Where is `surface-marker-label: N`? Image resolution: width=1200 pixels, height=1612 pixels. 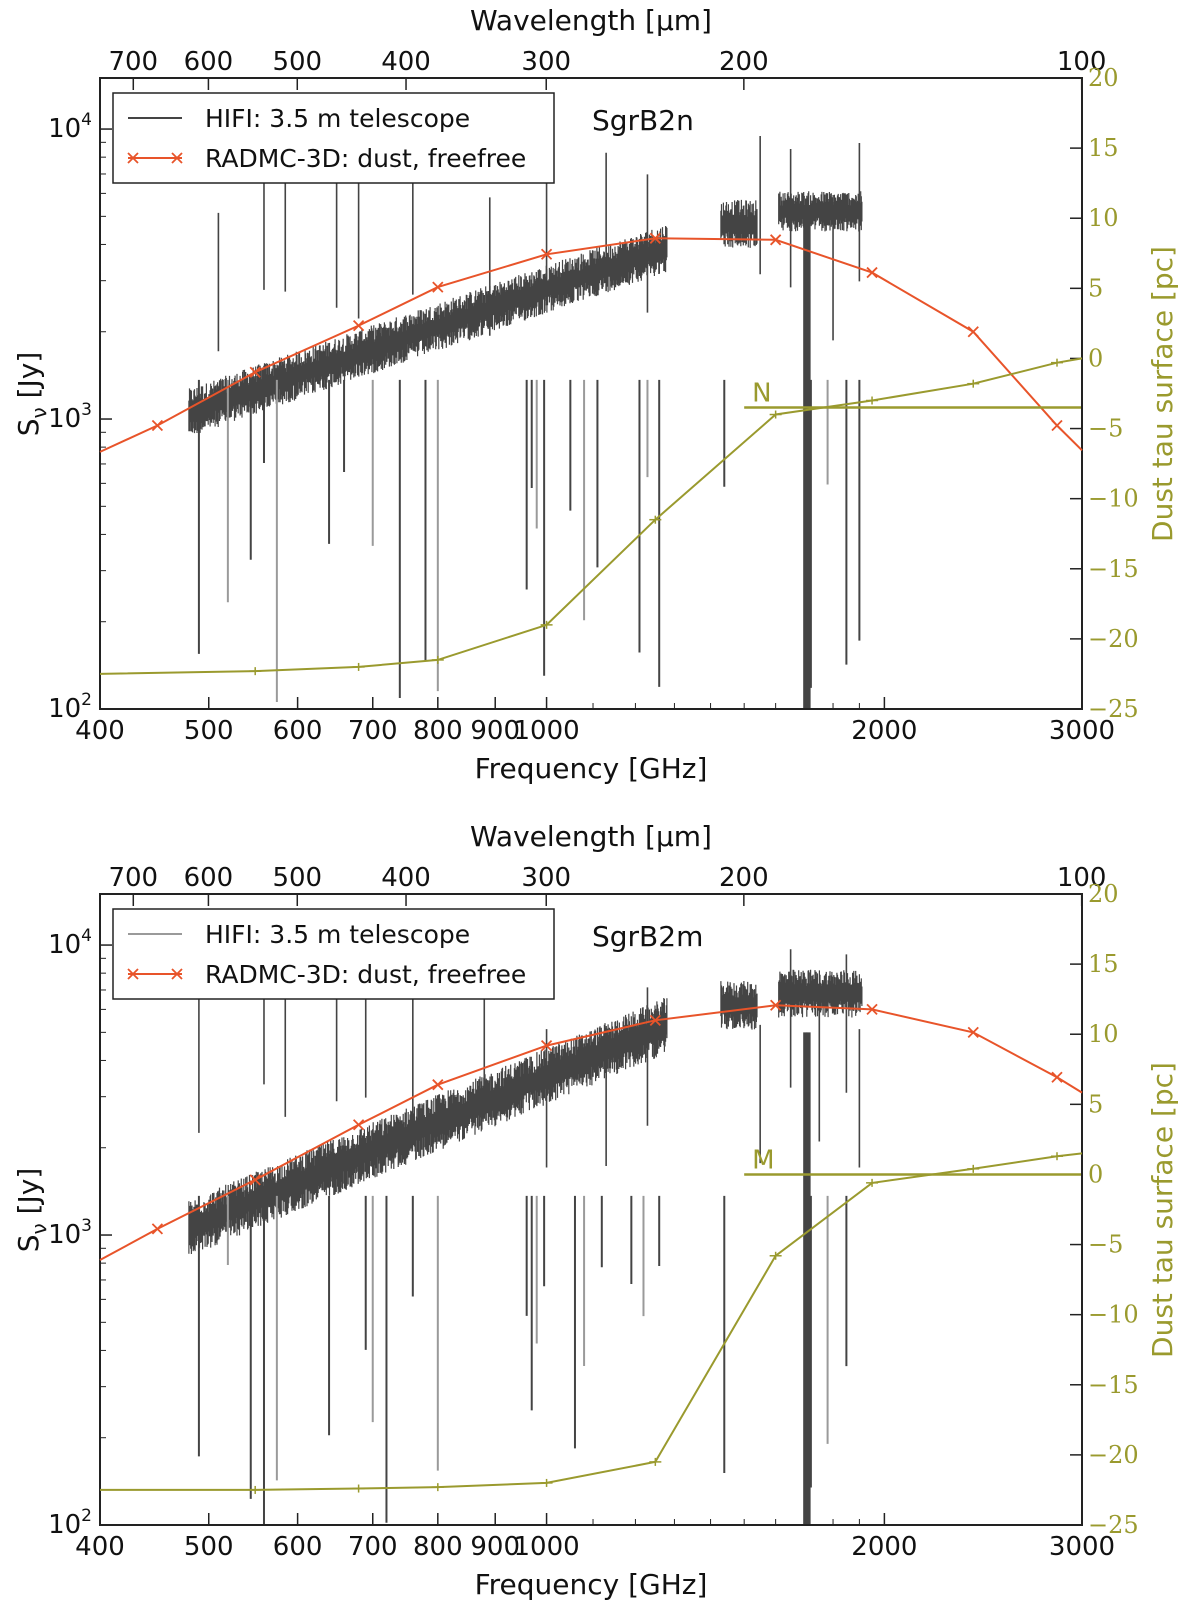 surface-marker-label: N is located at coordinates (761, 394).